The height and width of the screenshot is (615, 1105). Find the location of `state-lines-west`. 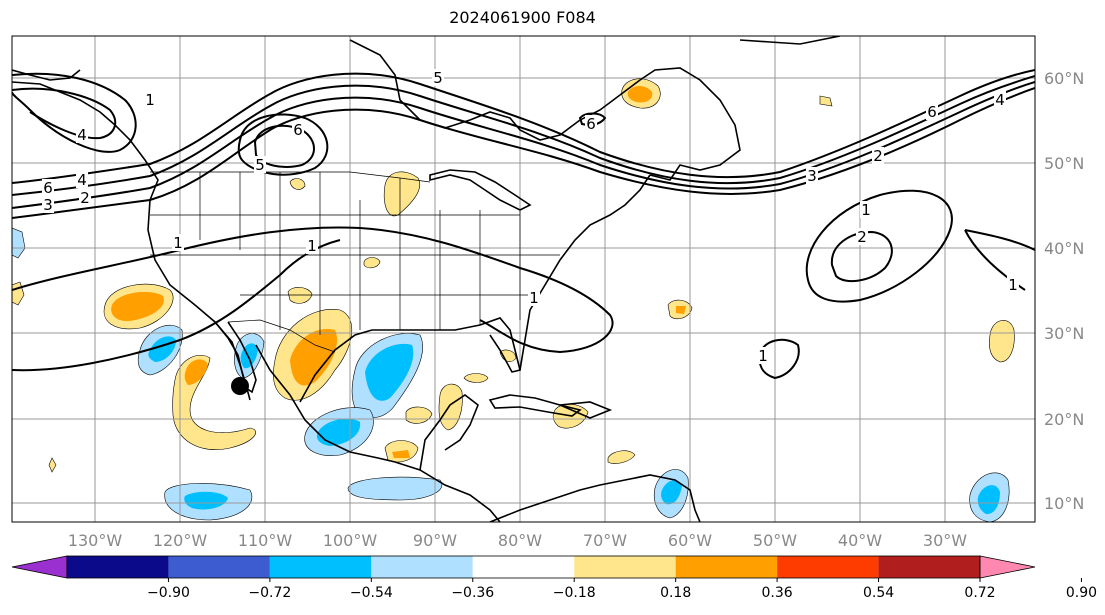

state-lines-west is located at coordinates (280, 253).